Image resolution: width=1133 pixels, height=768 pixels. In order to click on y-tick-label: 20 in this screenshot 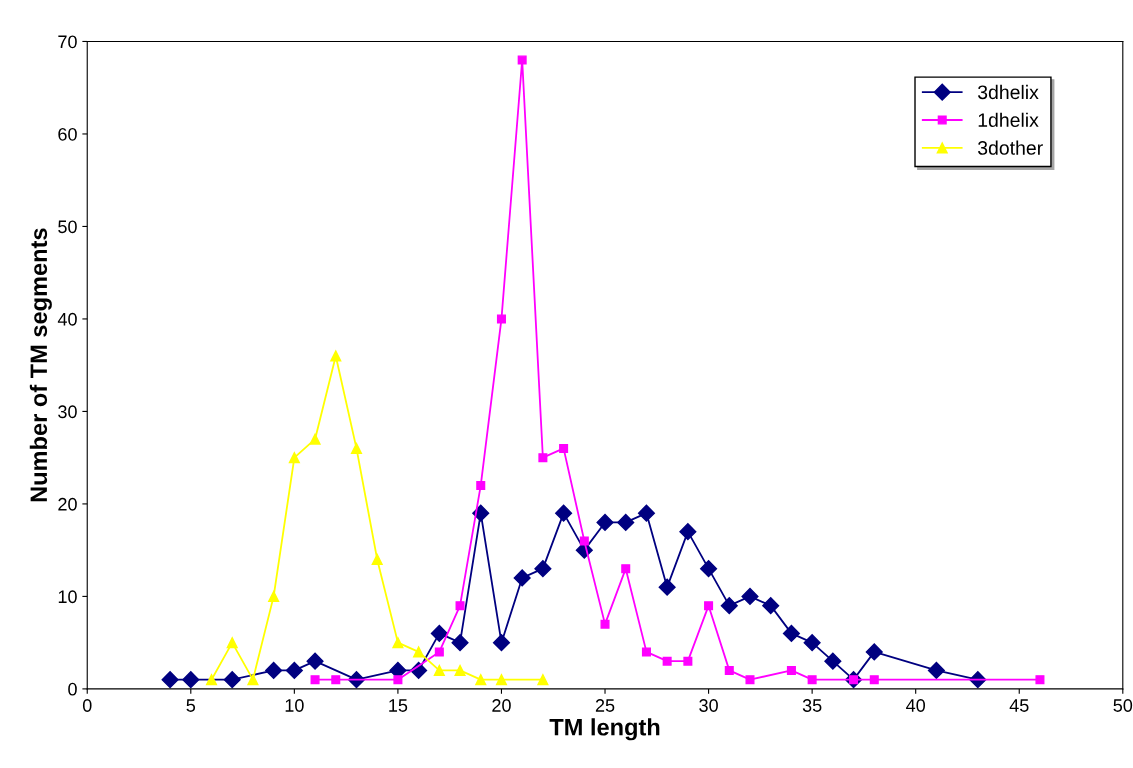, I will do `click(67, 504)`.